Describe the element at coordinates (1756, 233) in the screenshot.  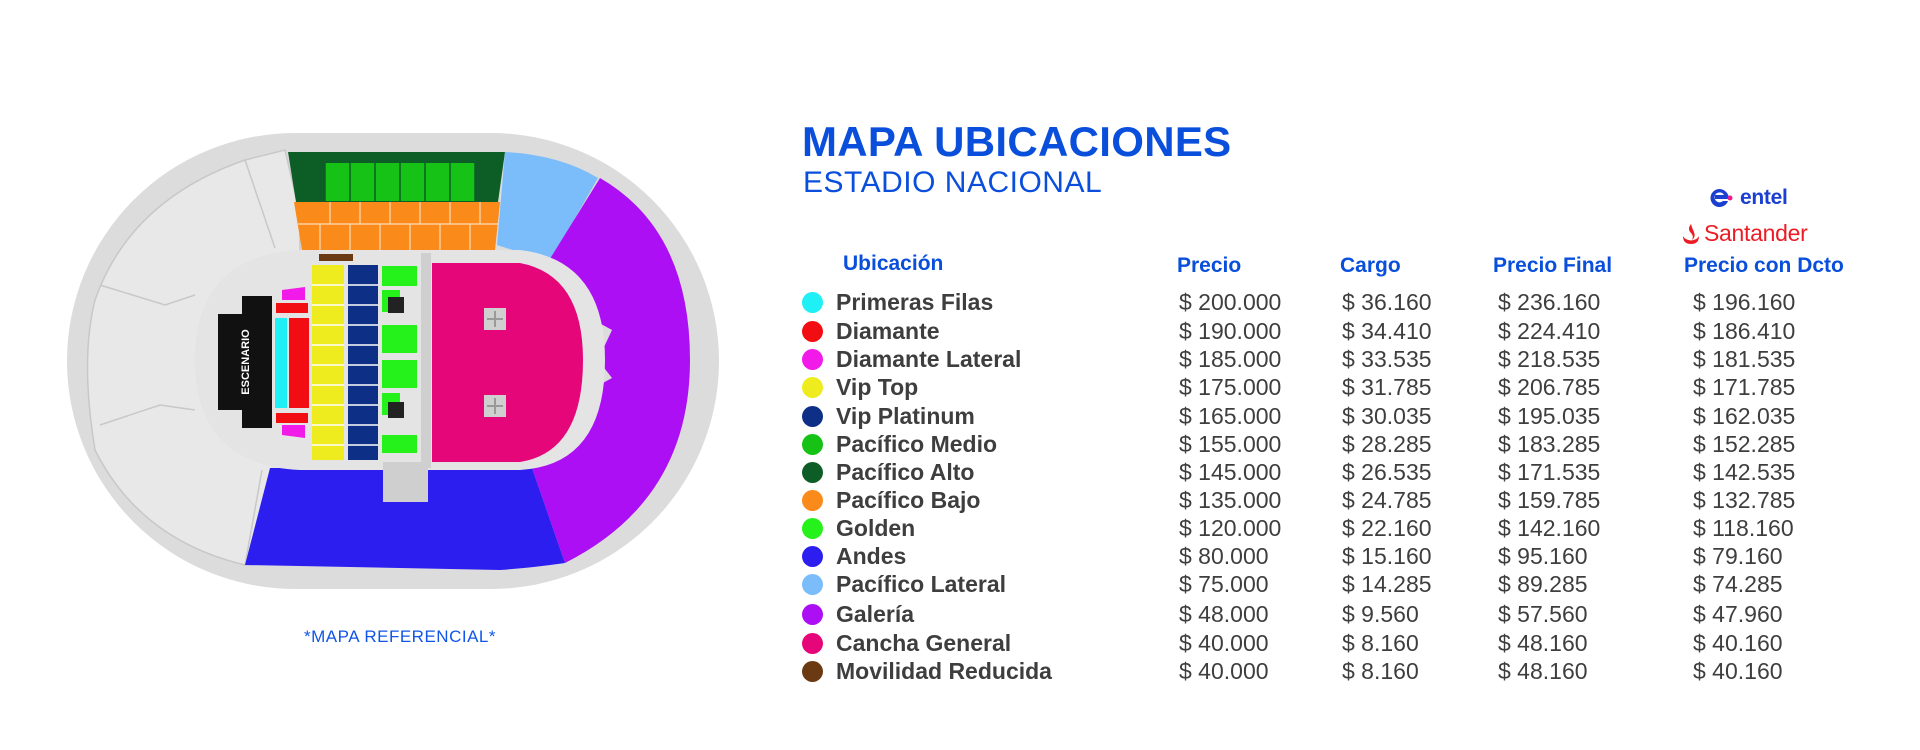
I see `santander-wordmark: Santander` at that location.